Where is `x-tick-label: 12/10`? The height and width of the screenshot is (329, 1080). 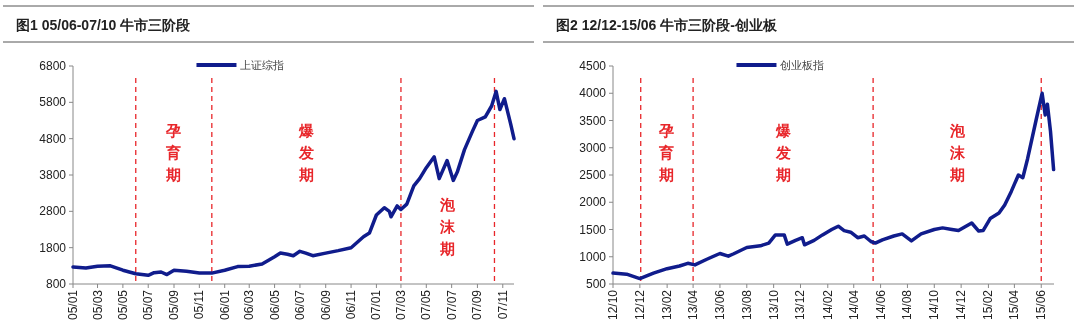
x-tick-label: 12/10 is located at coordinates (613, 305).